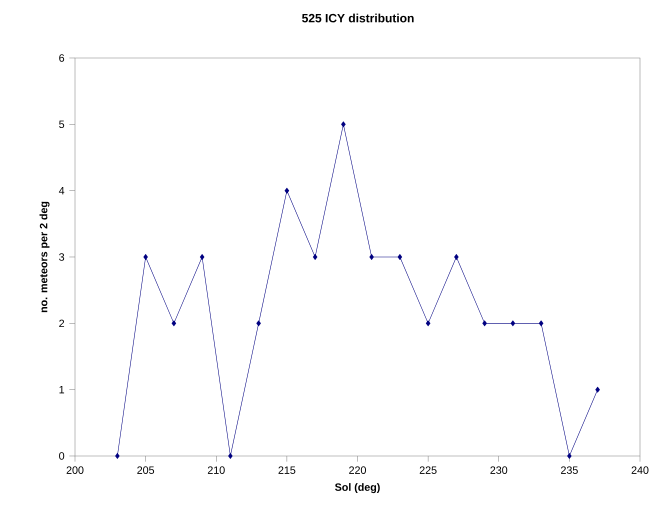 The height and width of the screenshot is (513, 656). I want to click on x-tick-label: 235, so click(569, 470).